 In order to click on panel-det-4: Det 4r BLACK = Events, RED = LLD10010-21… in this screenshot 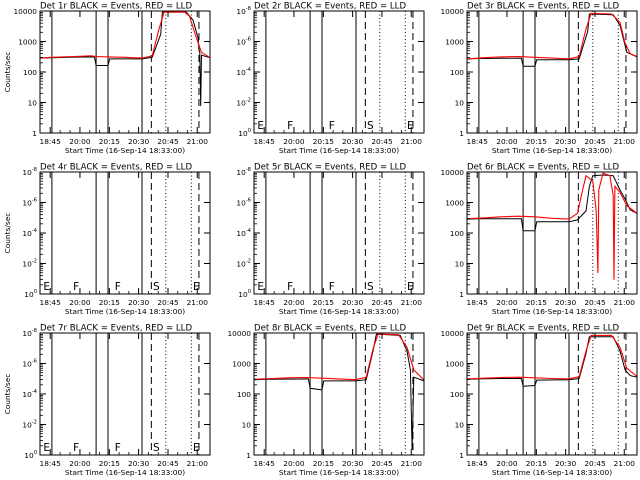, I will do `click(107, 239)`.